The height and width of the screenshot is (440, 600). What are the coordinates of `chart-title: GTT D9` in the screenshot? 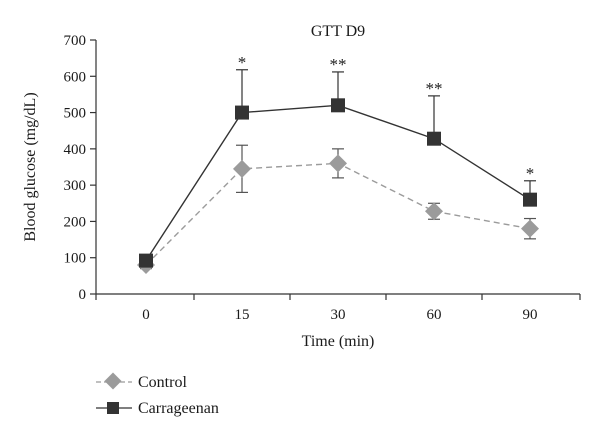 It's located at (338, 31).